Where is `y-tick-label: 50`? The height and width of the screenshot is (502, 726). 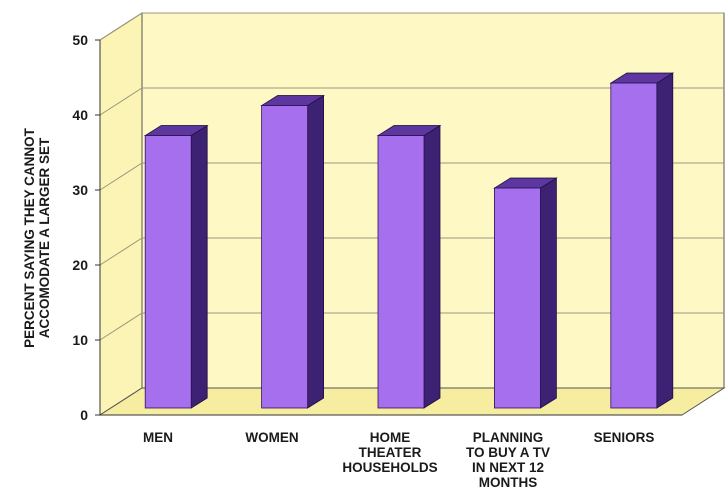
y-tick-label: 50 is located at coordinates (80, 40).